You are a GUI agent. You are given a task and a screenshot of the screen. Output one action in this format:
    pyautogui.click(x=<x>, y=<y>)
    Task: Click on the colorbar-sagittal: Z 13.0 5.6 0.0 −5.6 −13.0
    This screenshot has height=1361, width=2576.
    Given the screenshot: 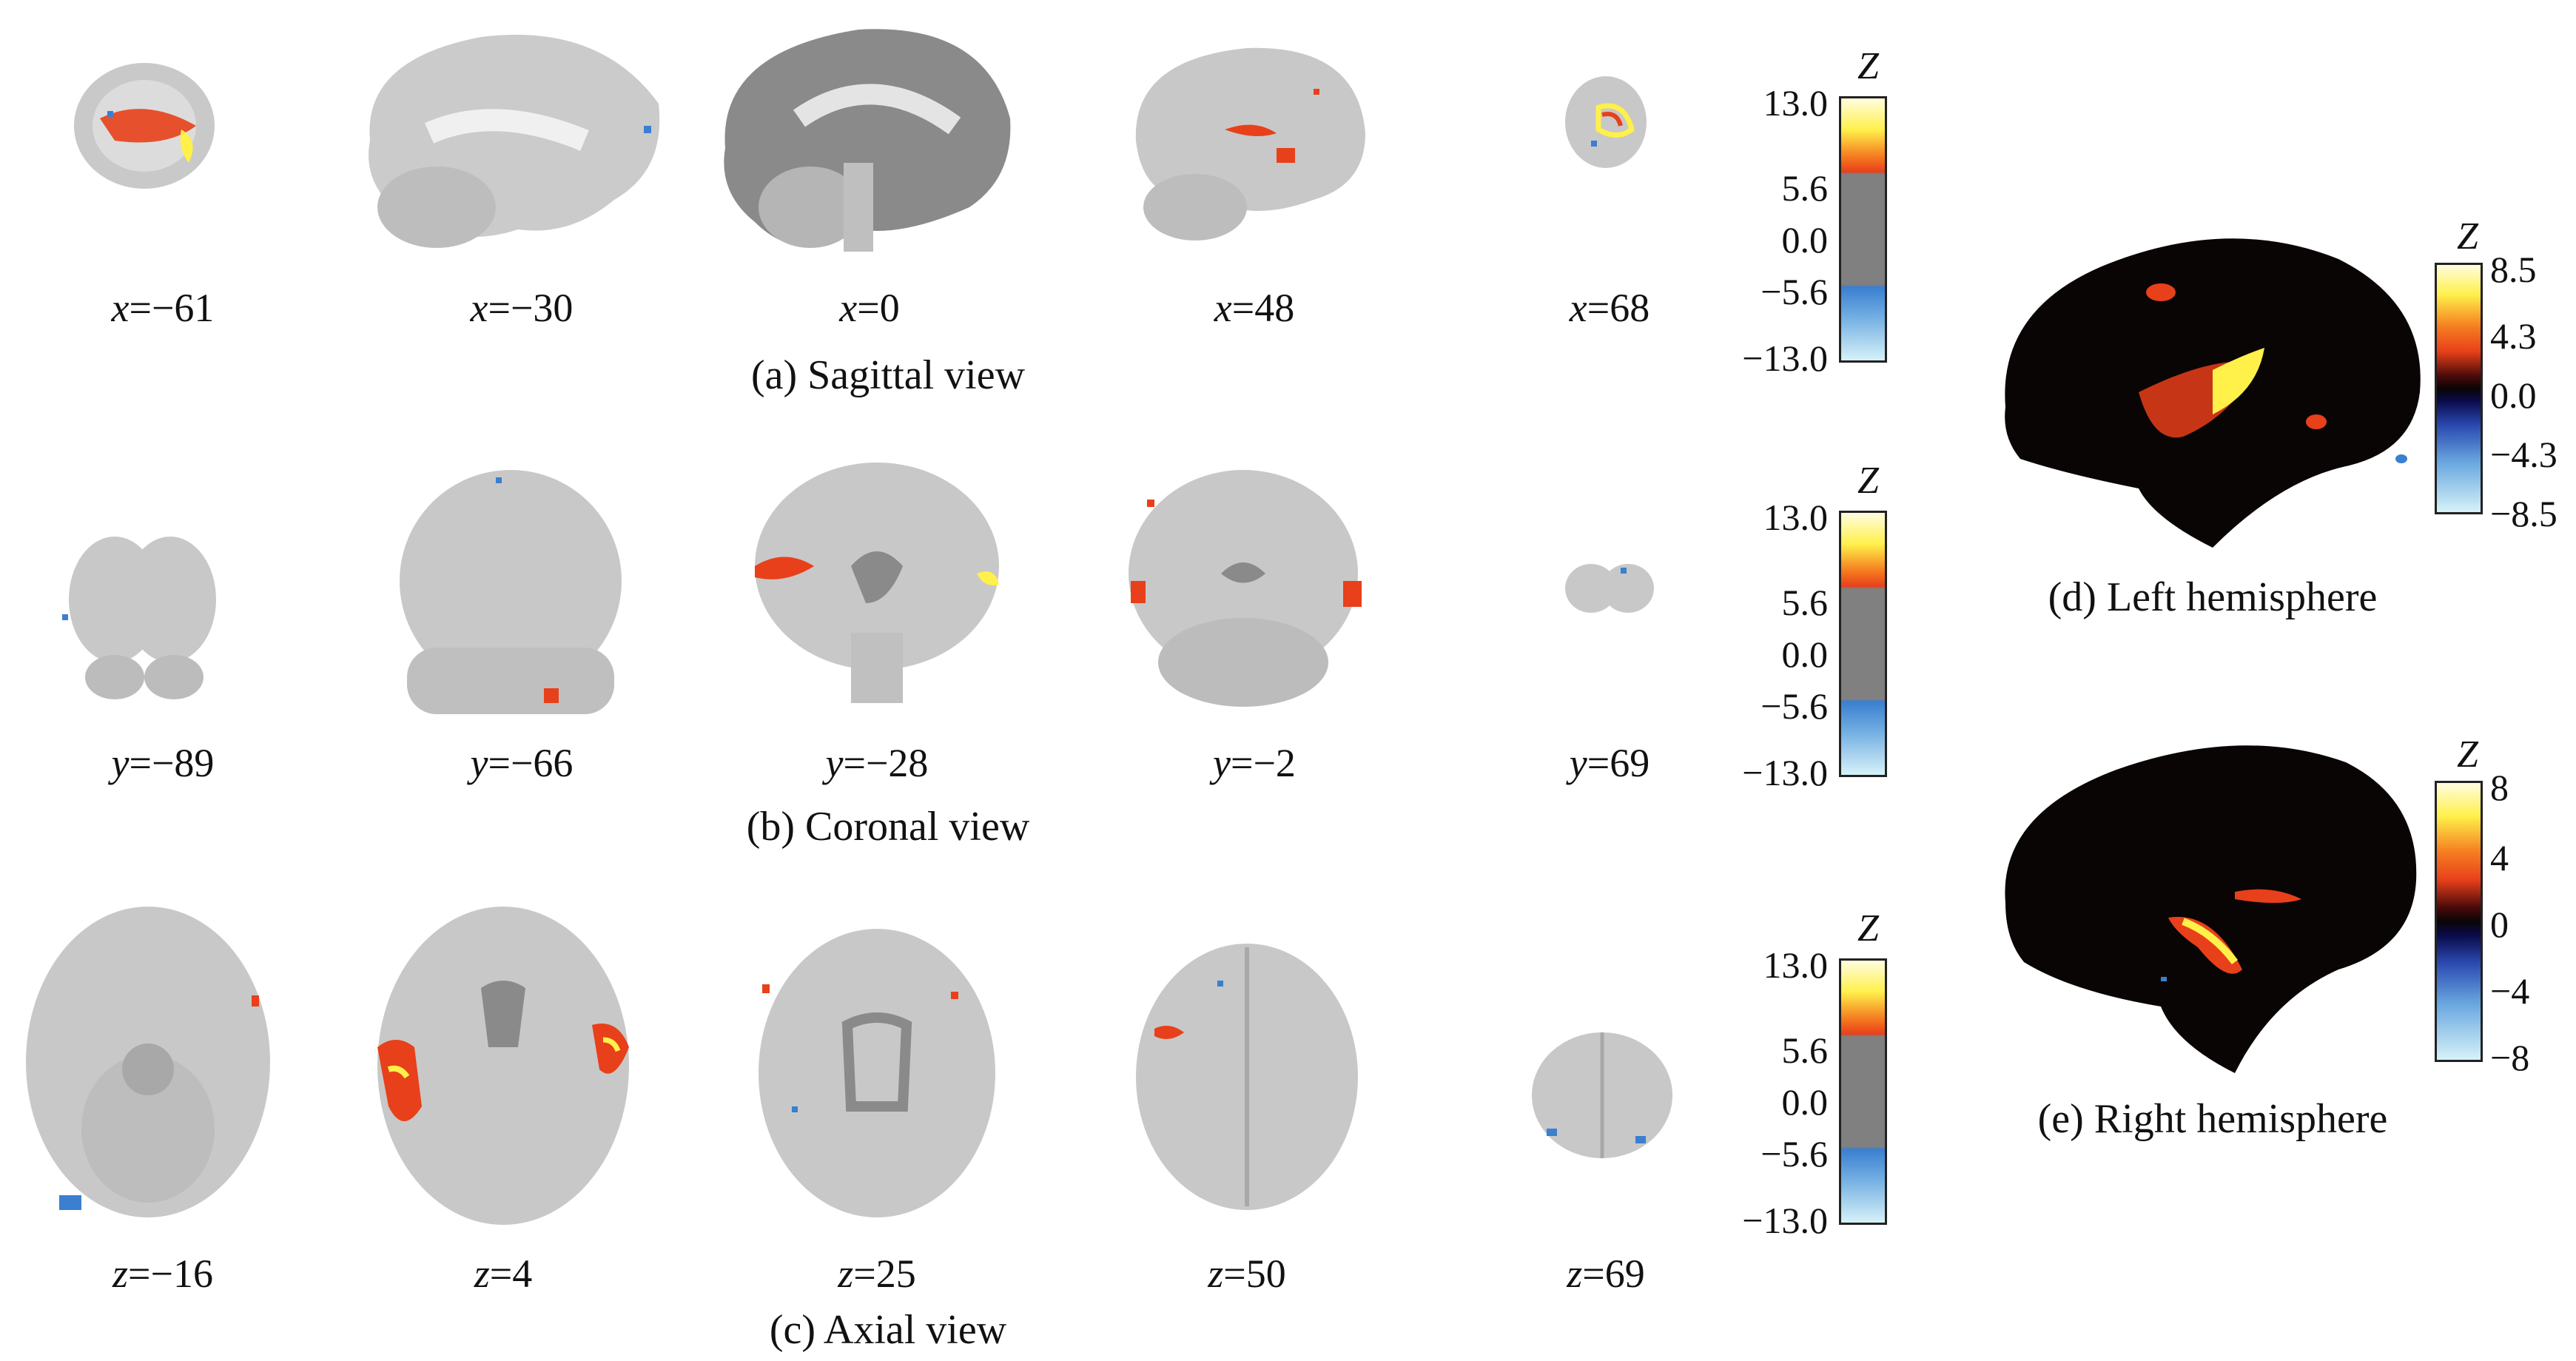 What is the action you would take?
    pyautogui.click(x=1805, y=211)
    